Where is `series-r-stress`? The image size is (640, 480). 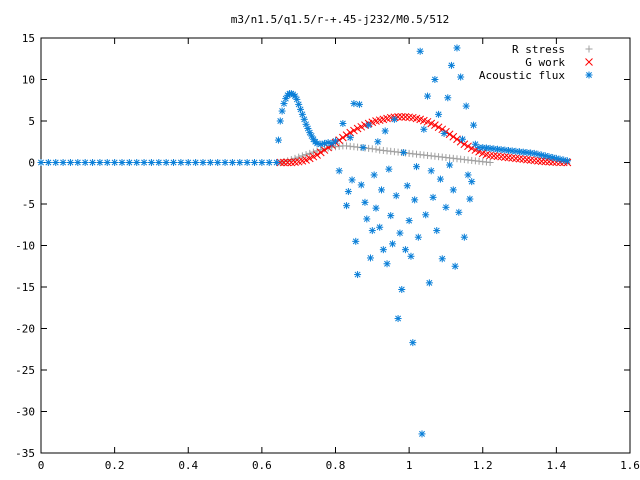 series-r-stress is located at coordinates (385, 154).